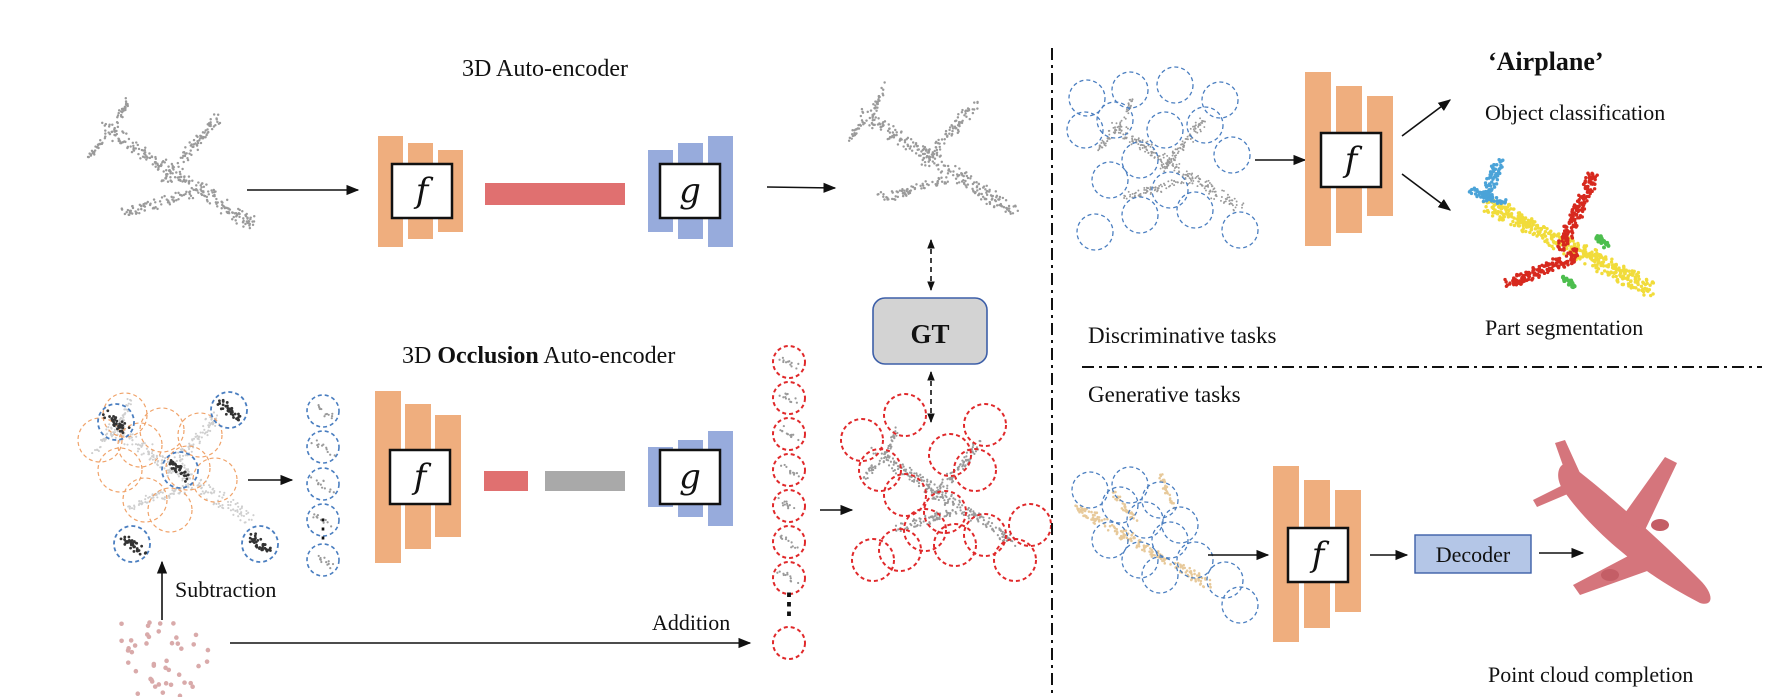  What do you see at coordinates (225, 589) in the screenshot?
I see `subtraction-label: Subtraction` at bounding box center [225, 589].